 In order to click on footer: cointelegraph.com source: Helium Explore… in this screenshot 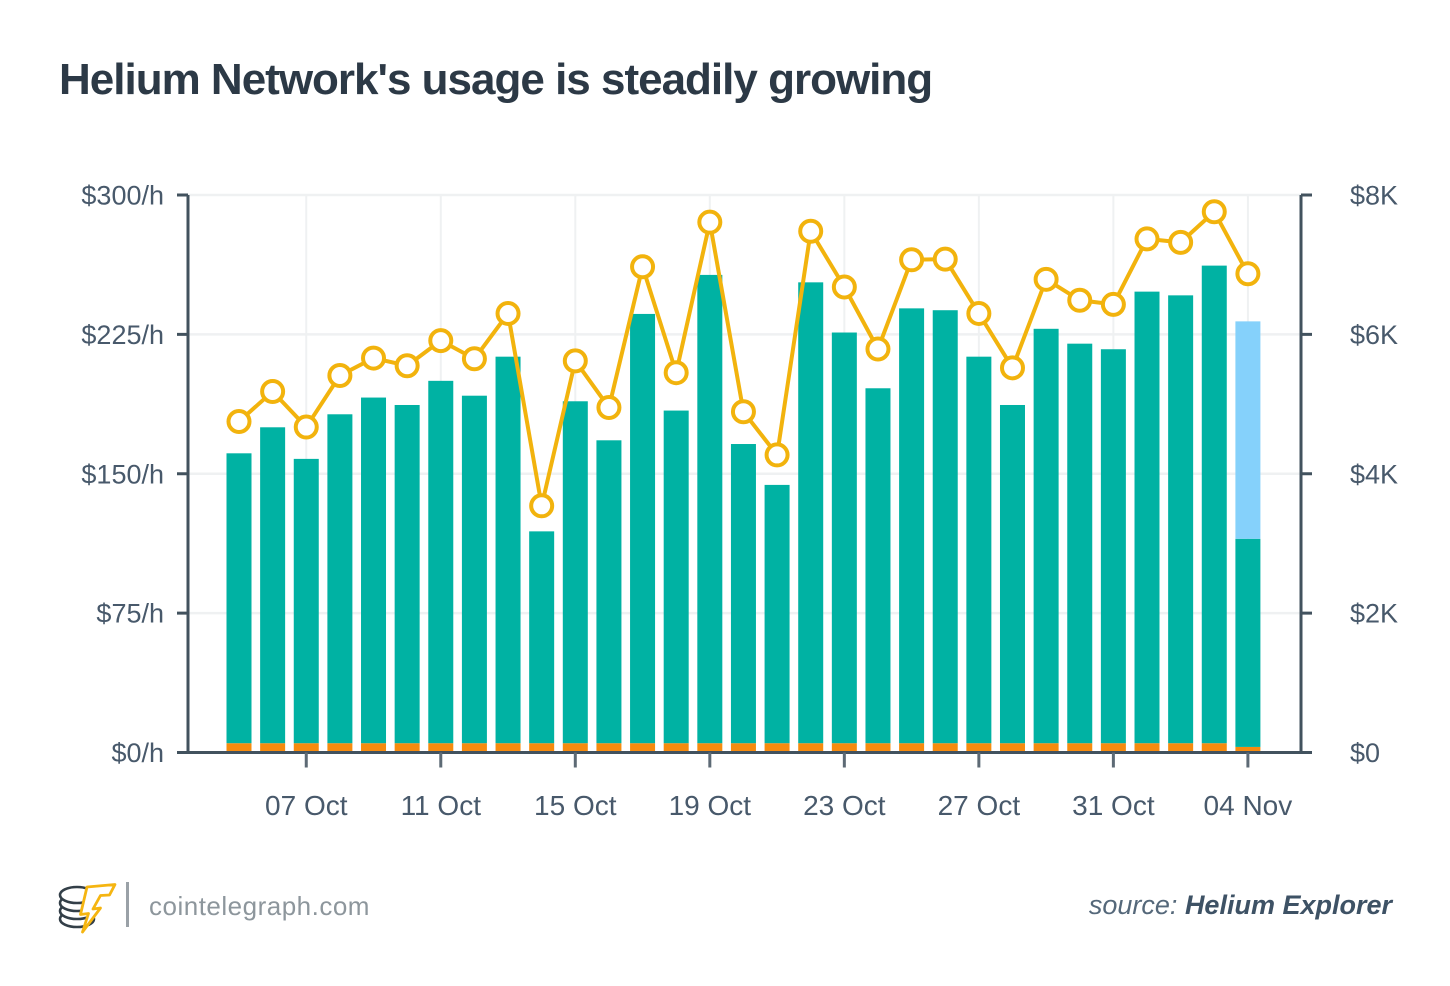, I will do `click(725, 924)`.